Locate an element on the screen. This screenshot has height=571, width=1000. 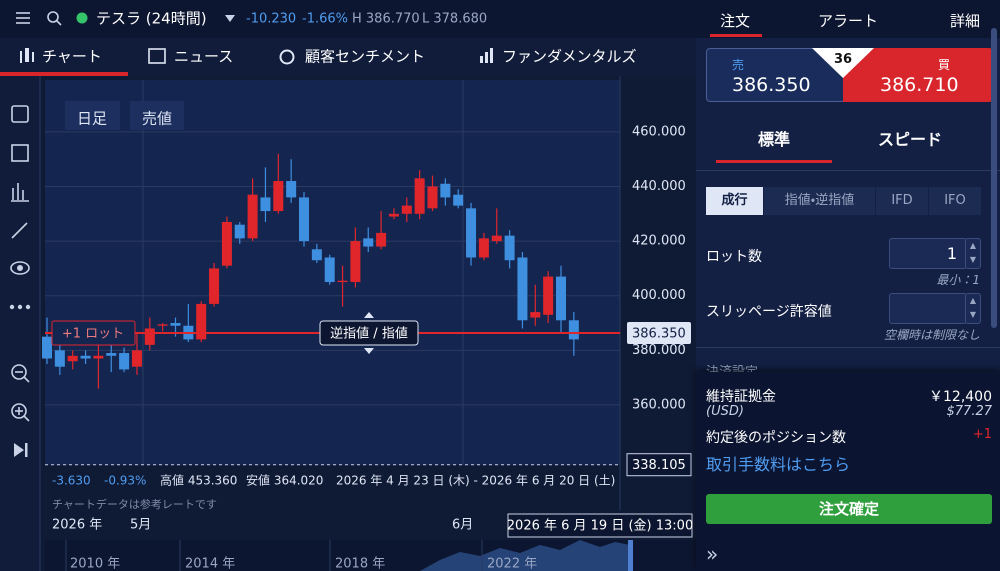
navigator-dividers is located at coordinates (274, 555).